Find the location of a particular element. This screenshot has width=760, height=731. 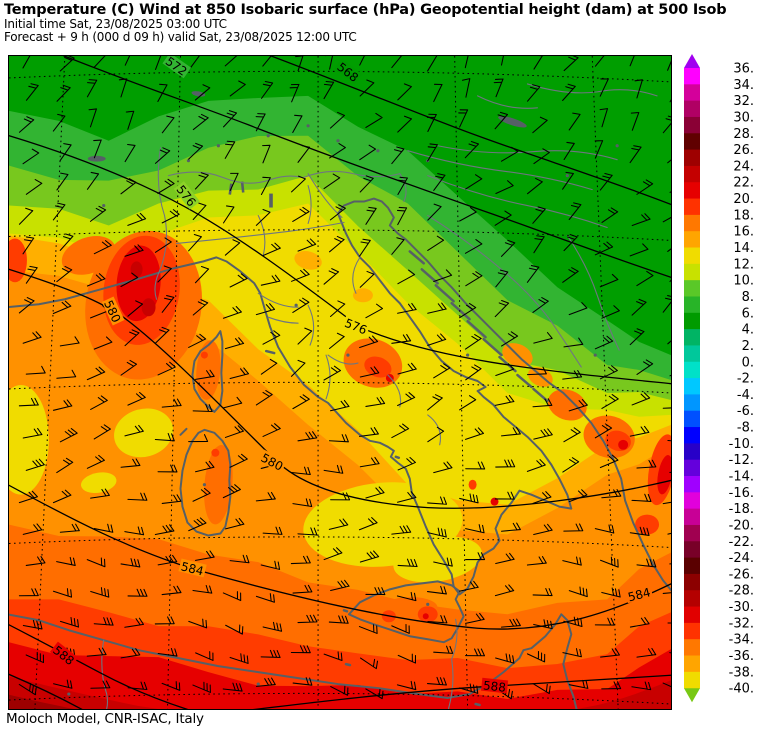

colorbar-arrow-top is located at coordinates (692, 61).